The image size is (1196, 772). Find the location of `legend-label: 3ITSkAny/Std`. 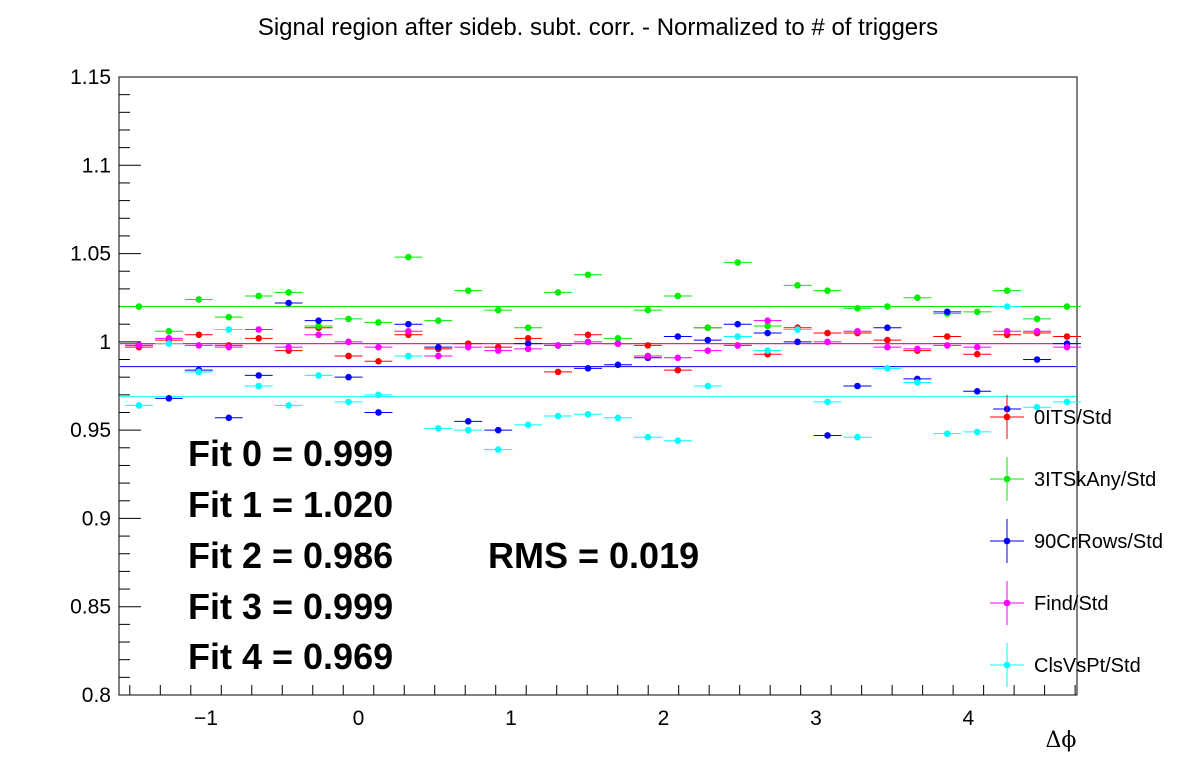

legend-label: 3ITSkAny/Std is located at coordinates (1095, 480).